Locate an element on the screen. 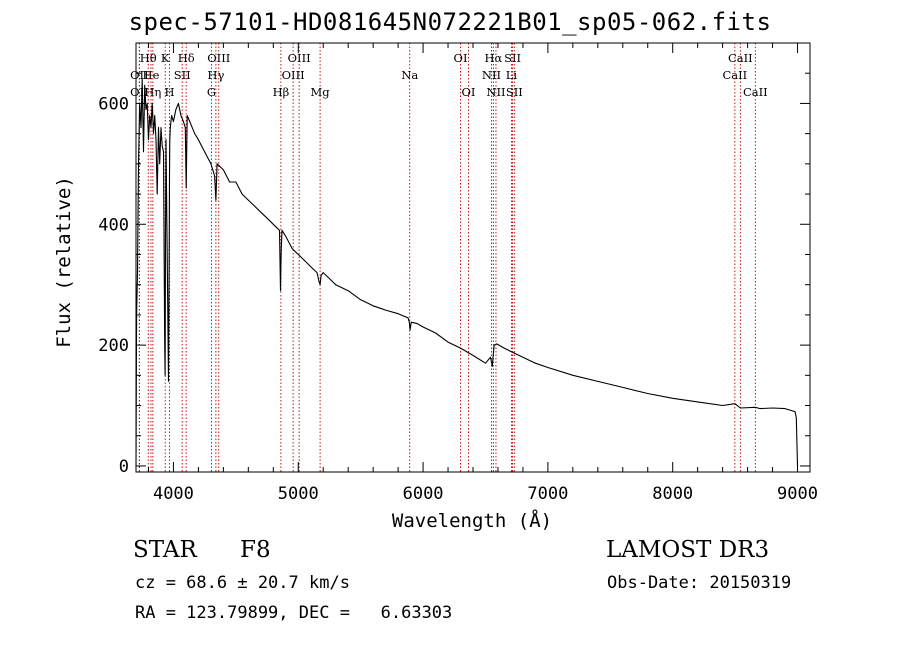  line-label-k-1: K is located at coordinates (165, 58).